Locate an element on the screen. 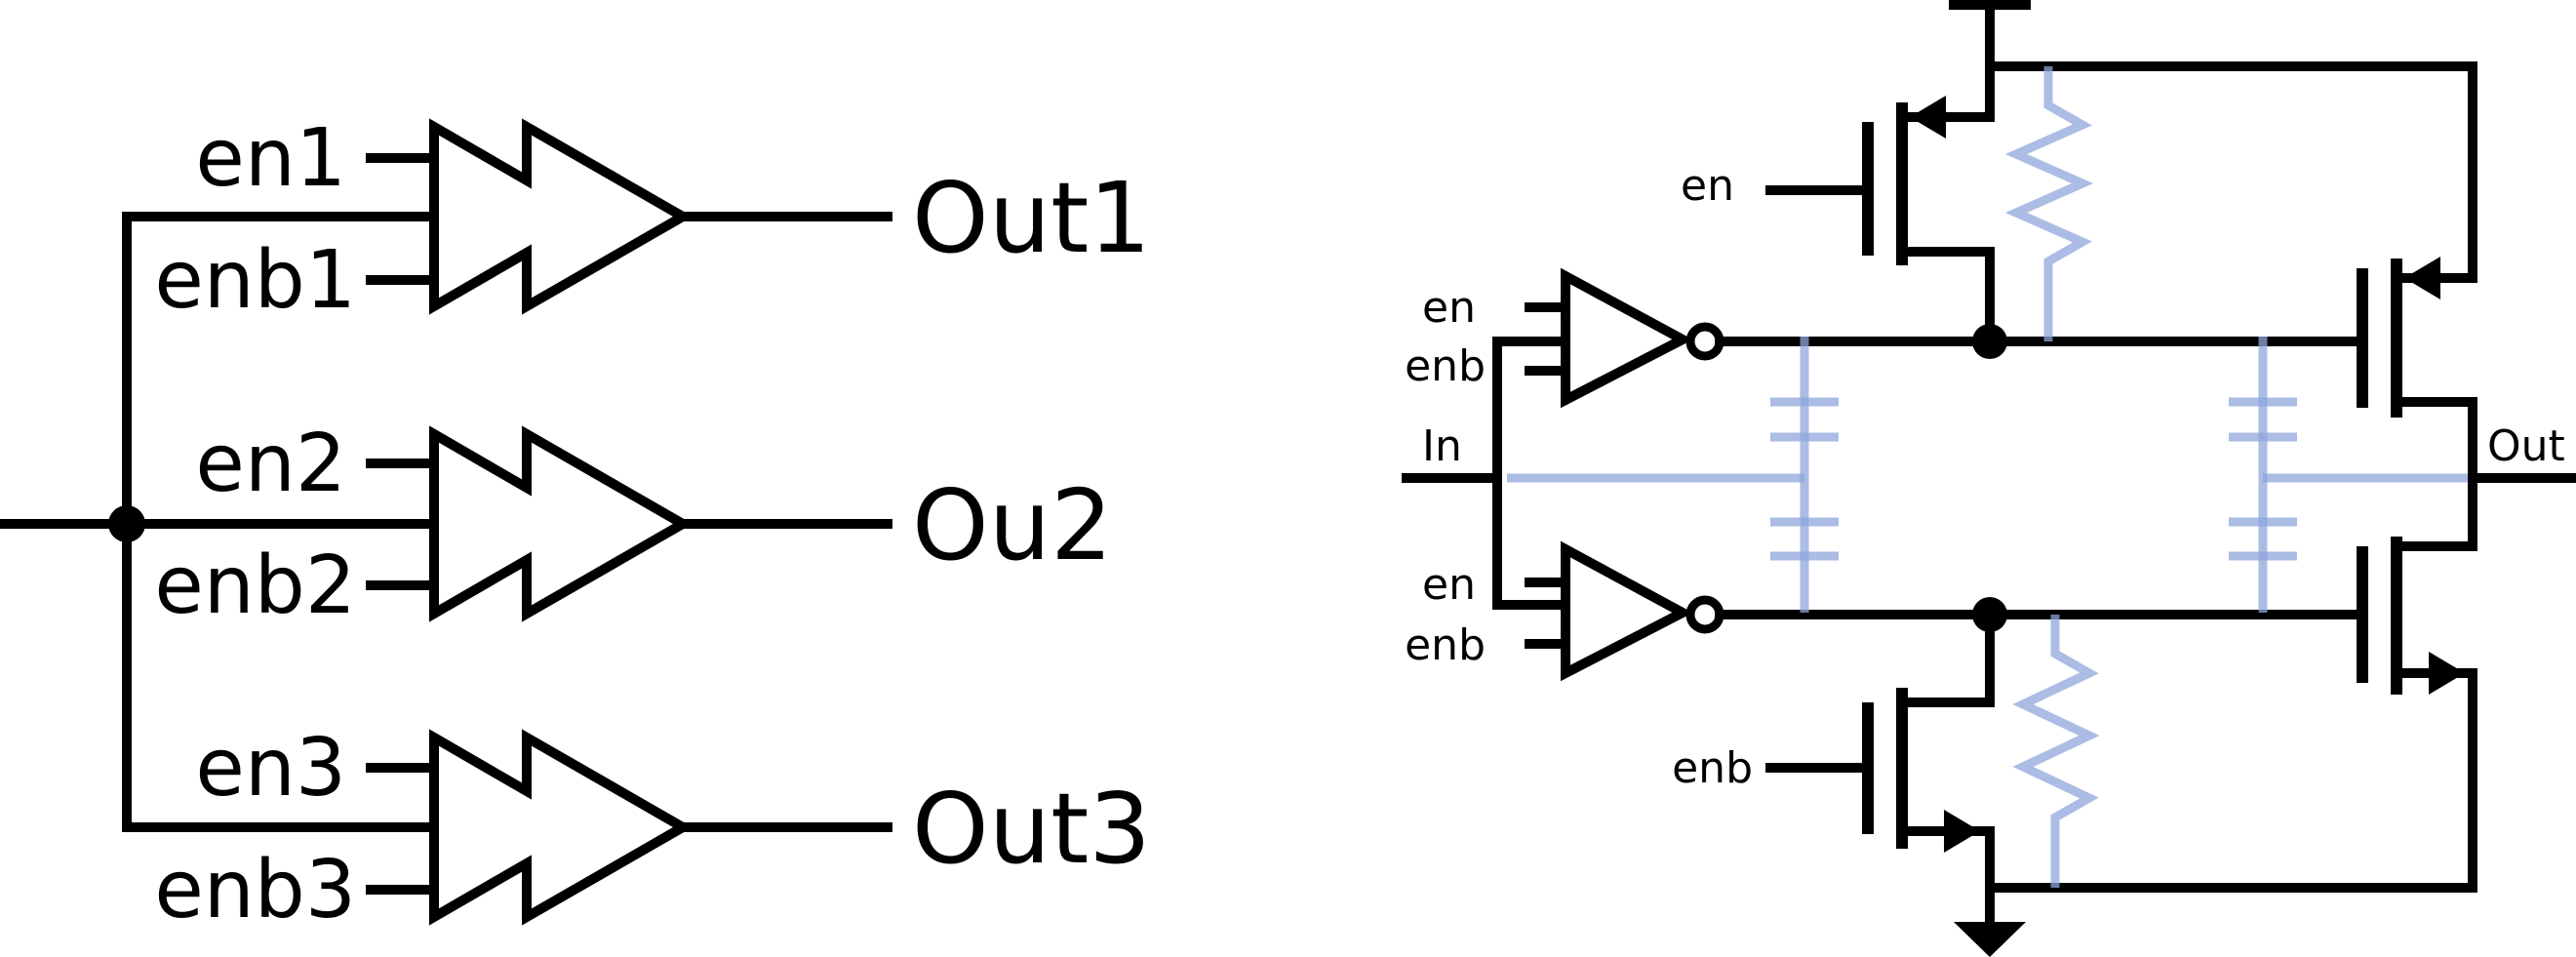 The image size is (2576, 957). output-label: Out1 is located at coordinates (1031, 218).